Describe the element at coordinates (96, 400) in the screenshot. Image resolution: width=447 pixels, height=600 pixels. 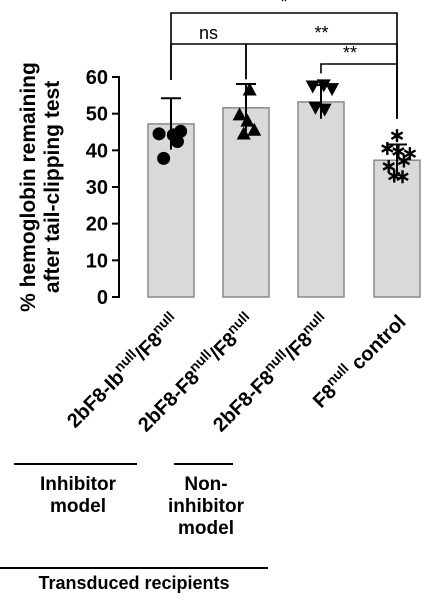
I see `x-tick-label-part: 2bF8-Ib` at that location.